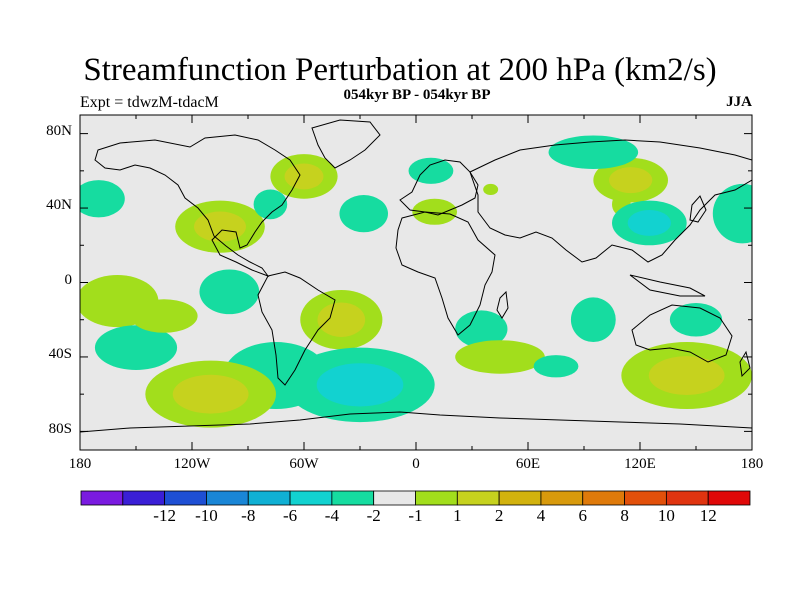  What do you see at coordinates (59, 205) in the screenshot?
I see `lat-tick-label-40n: 40N` at bounding box center [59, 205].